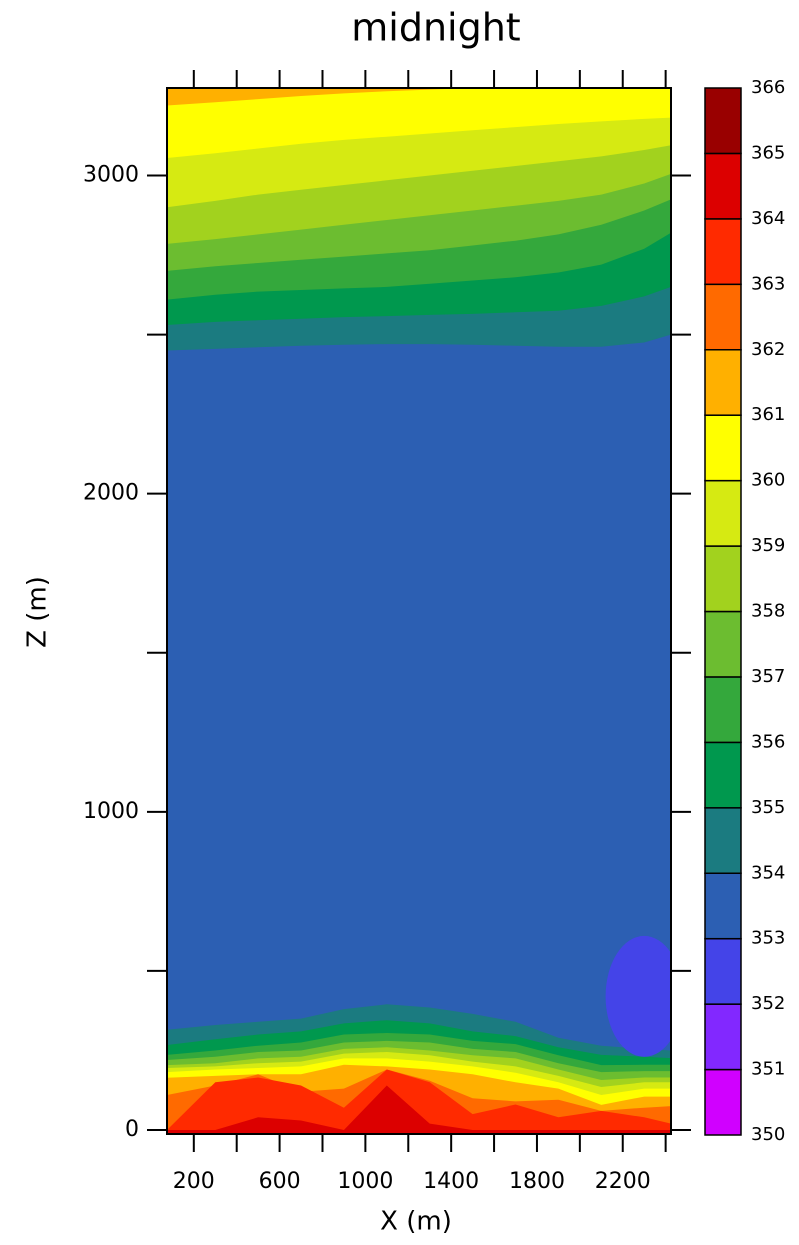 Image resolution: width=799 pixels, height=1245 pixels. Describe the element at coordinates (768, 152) in the screenshot. I see `colorbar-label: 365` at that location.